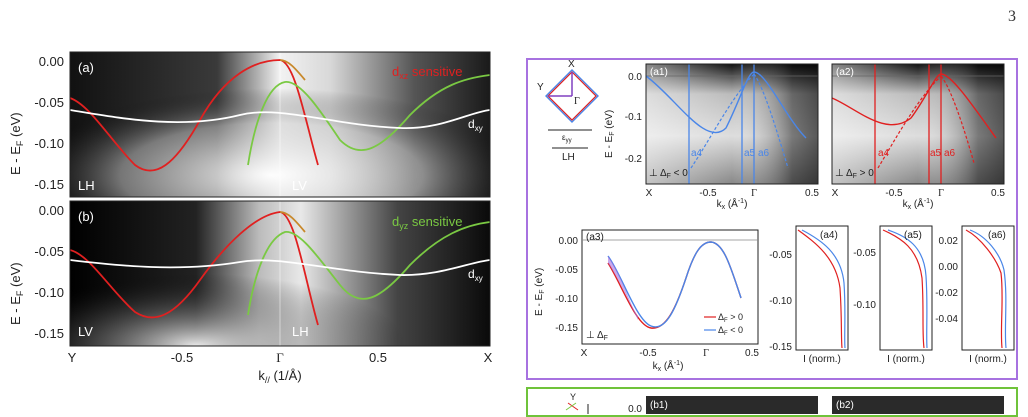 The image size is (1028, 417). I want to click on panel-b-dxy-curve, so click(280, 267).